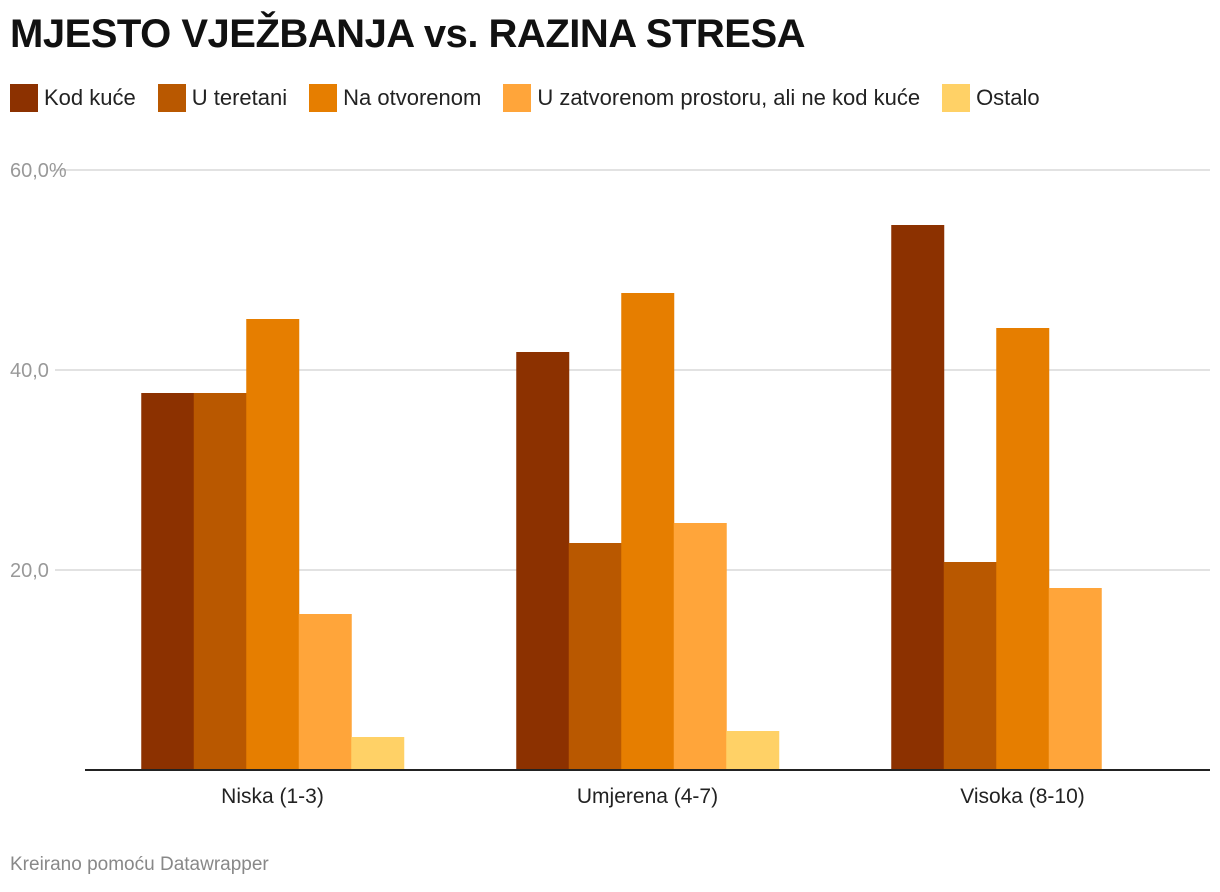  I want to click on legend-label: Ostalo, so click(1008, 97).